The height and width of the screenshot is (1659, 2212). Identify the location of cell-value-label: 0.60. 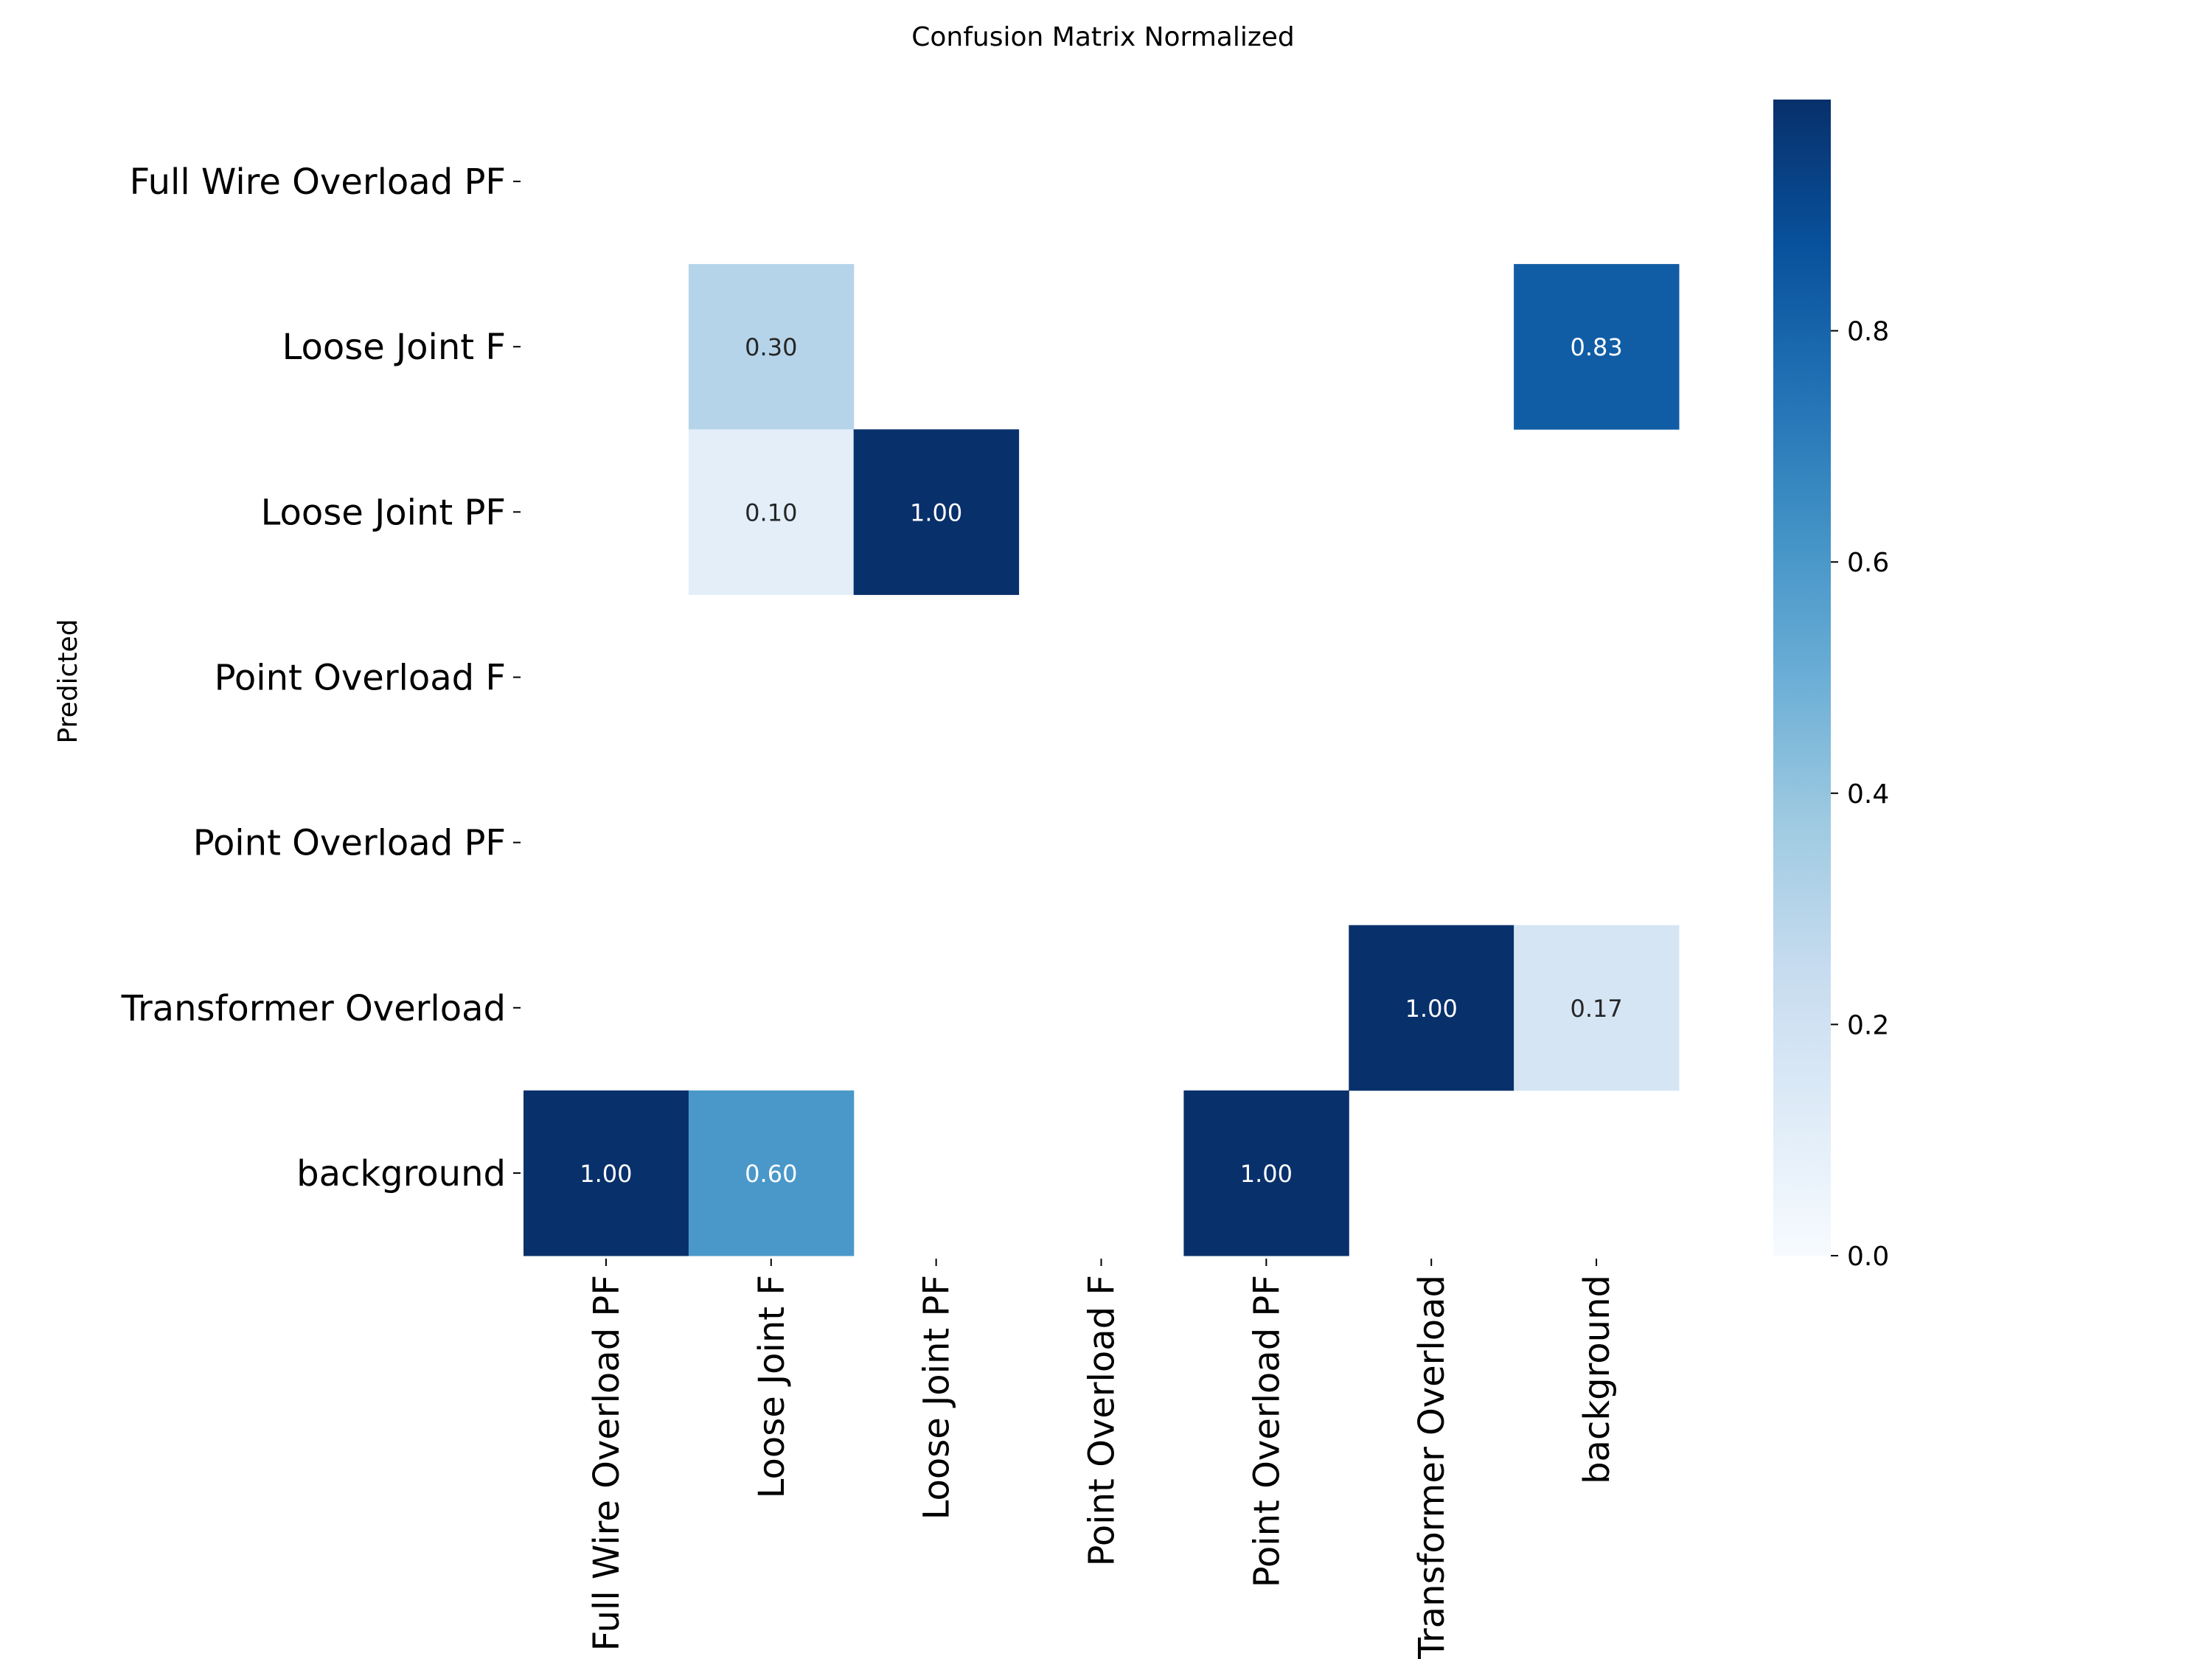
(771, 1174).